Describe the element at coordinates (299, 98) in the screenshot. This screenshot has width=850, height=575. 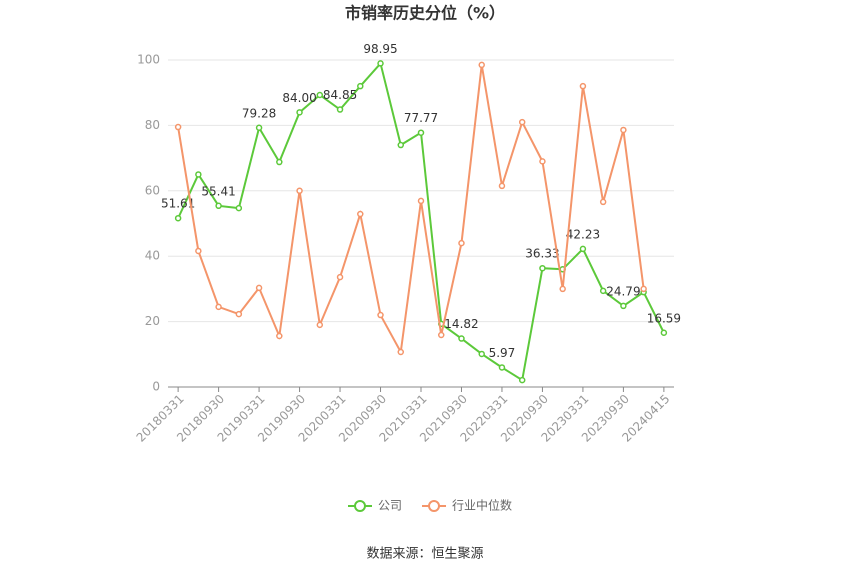
I see `data-label: 84.00` at that location.